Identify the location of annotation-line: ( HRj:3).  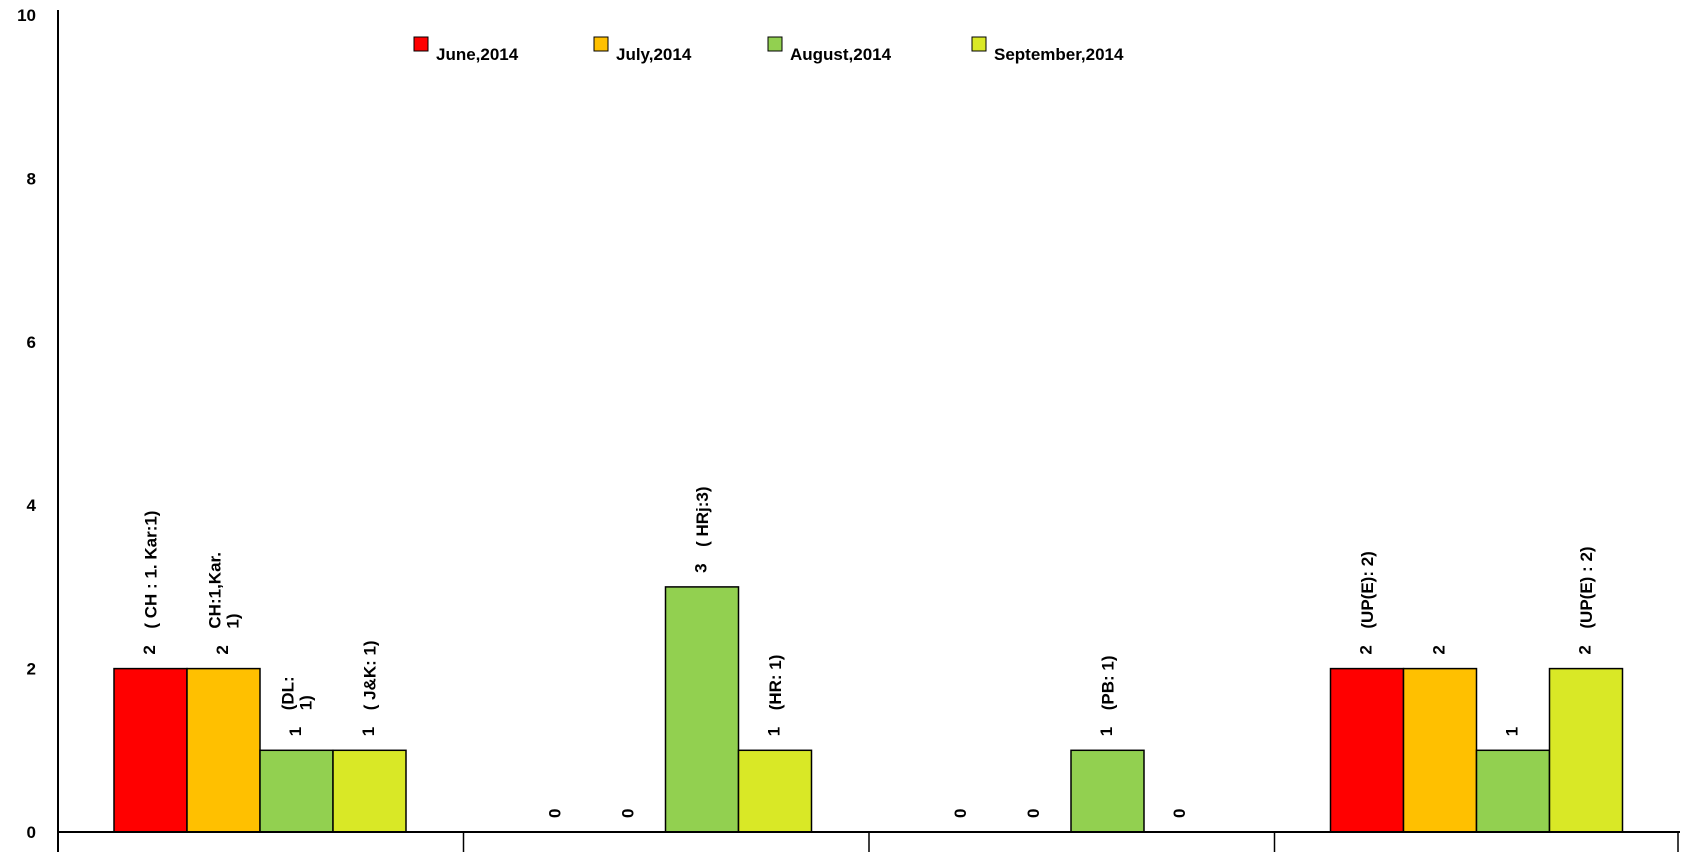
(702, 516).